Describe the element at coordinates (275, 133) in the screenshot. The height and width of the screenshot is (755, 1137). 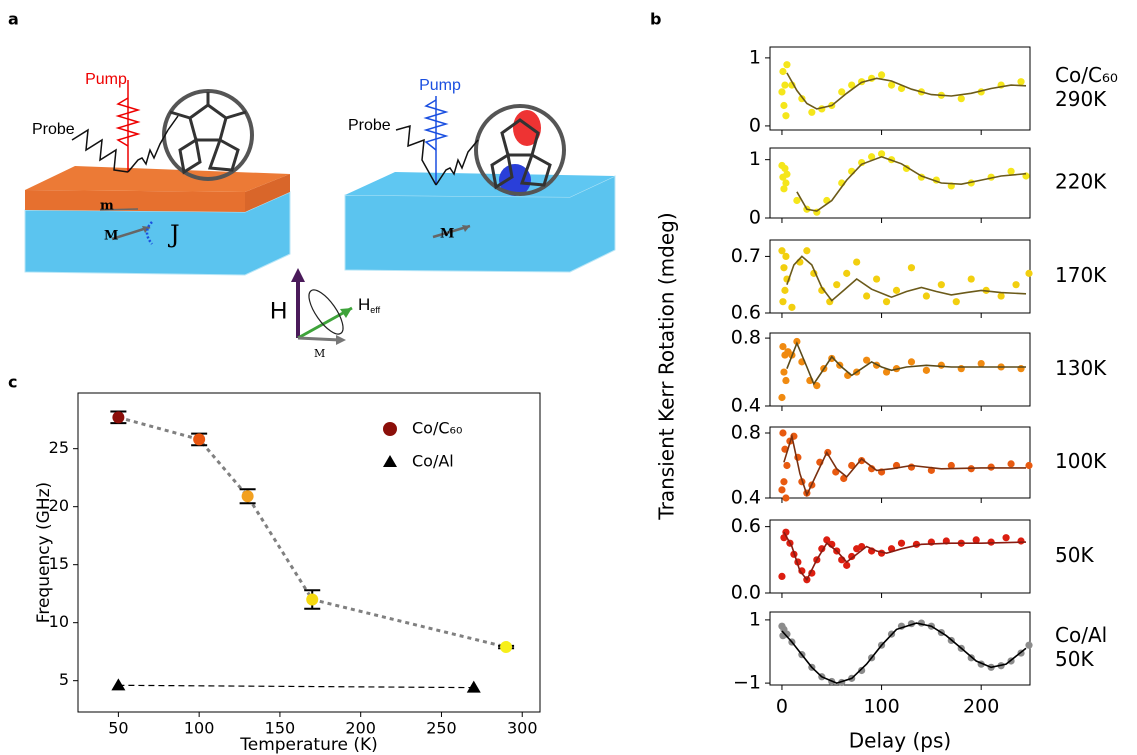
I see `beams` at that location.